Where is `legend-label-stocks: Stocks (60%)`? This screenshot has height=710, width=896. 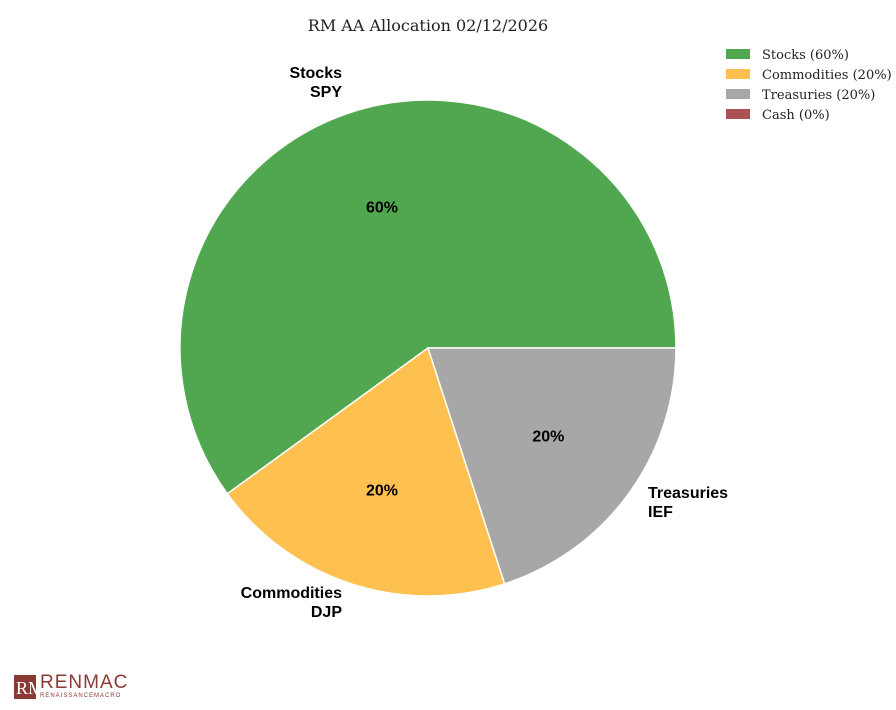
legend-label-stocks: Stocks (60%) is located at coordinates (805, 55).